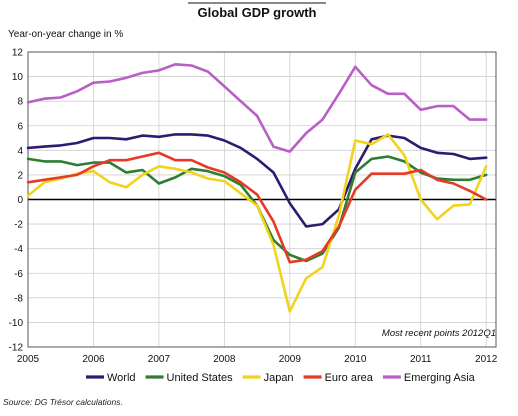  Describe the element at coordinates (18, 225) in the screenshot. I see `y-tick-label: -2` at that location.